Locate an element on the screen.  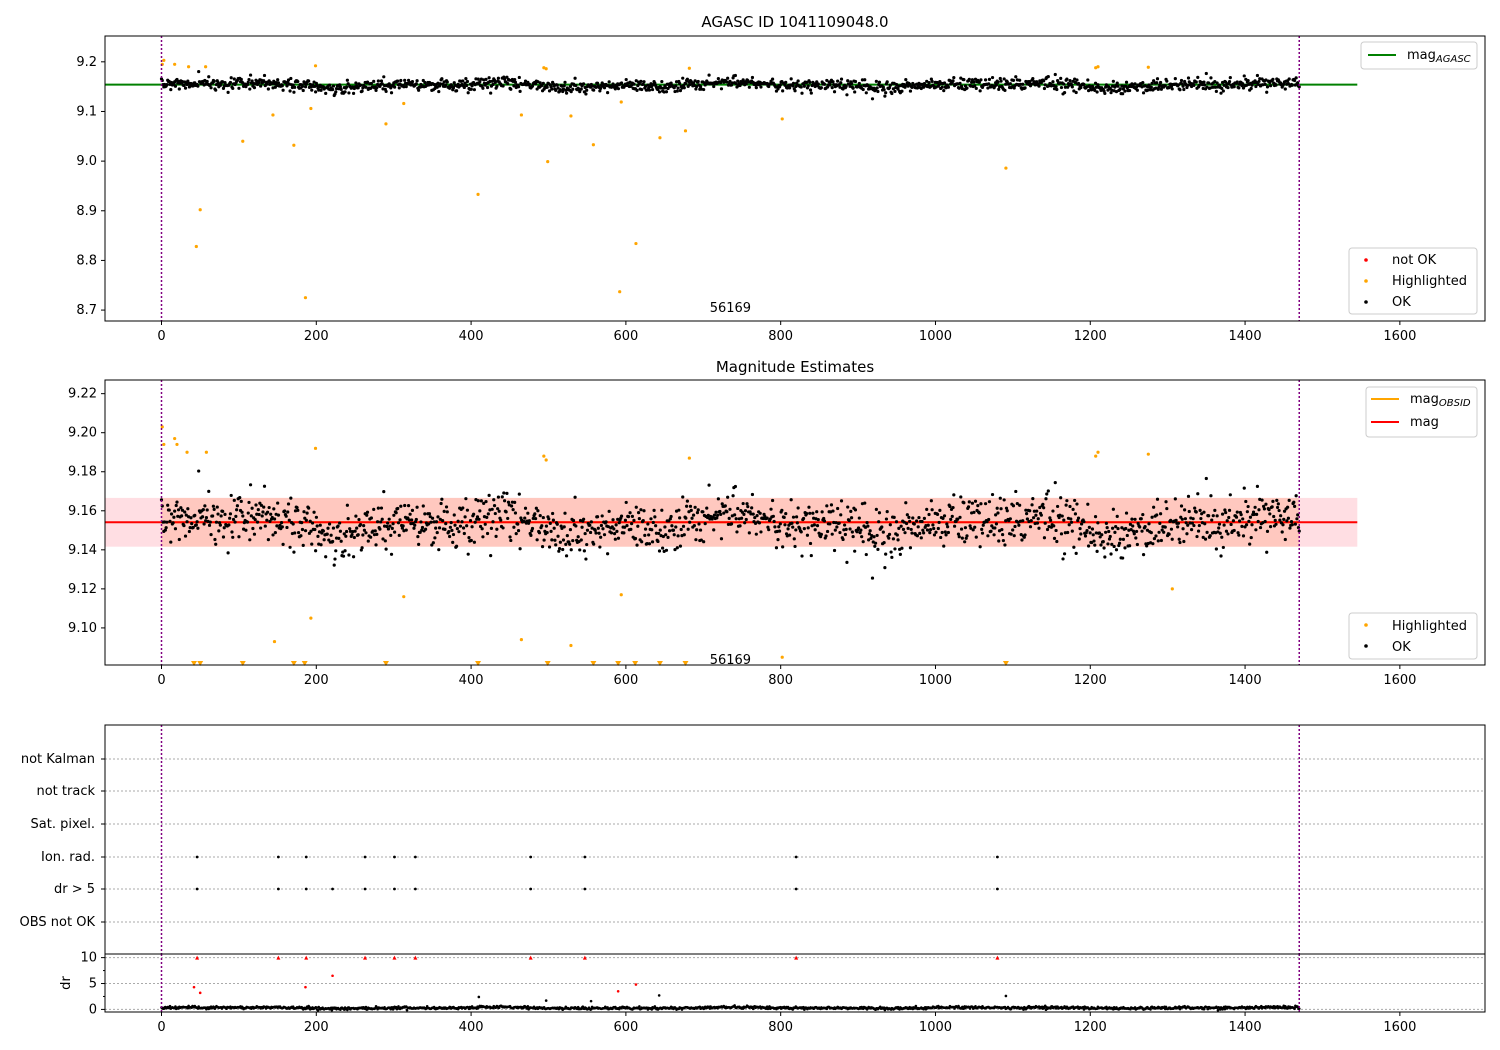
y-tick-label: 9.0 is located at coordinates (86, 161).